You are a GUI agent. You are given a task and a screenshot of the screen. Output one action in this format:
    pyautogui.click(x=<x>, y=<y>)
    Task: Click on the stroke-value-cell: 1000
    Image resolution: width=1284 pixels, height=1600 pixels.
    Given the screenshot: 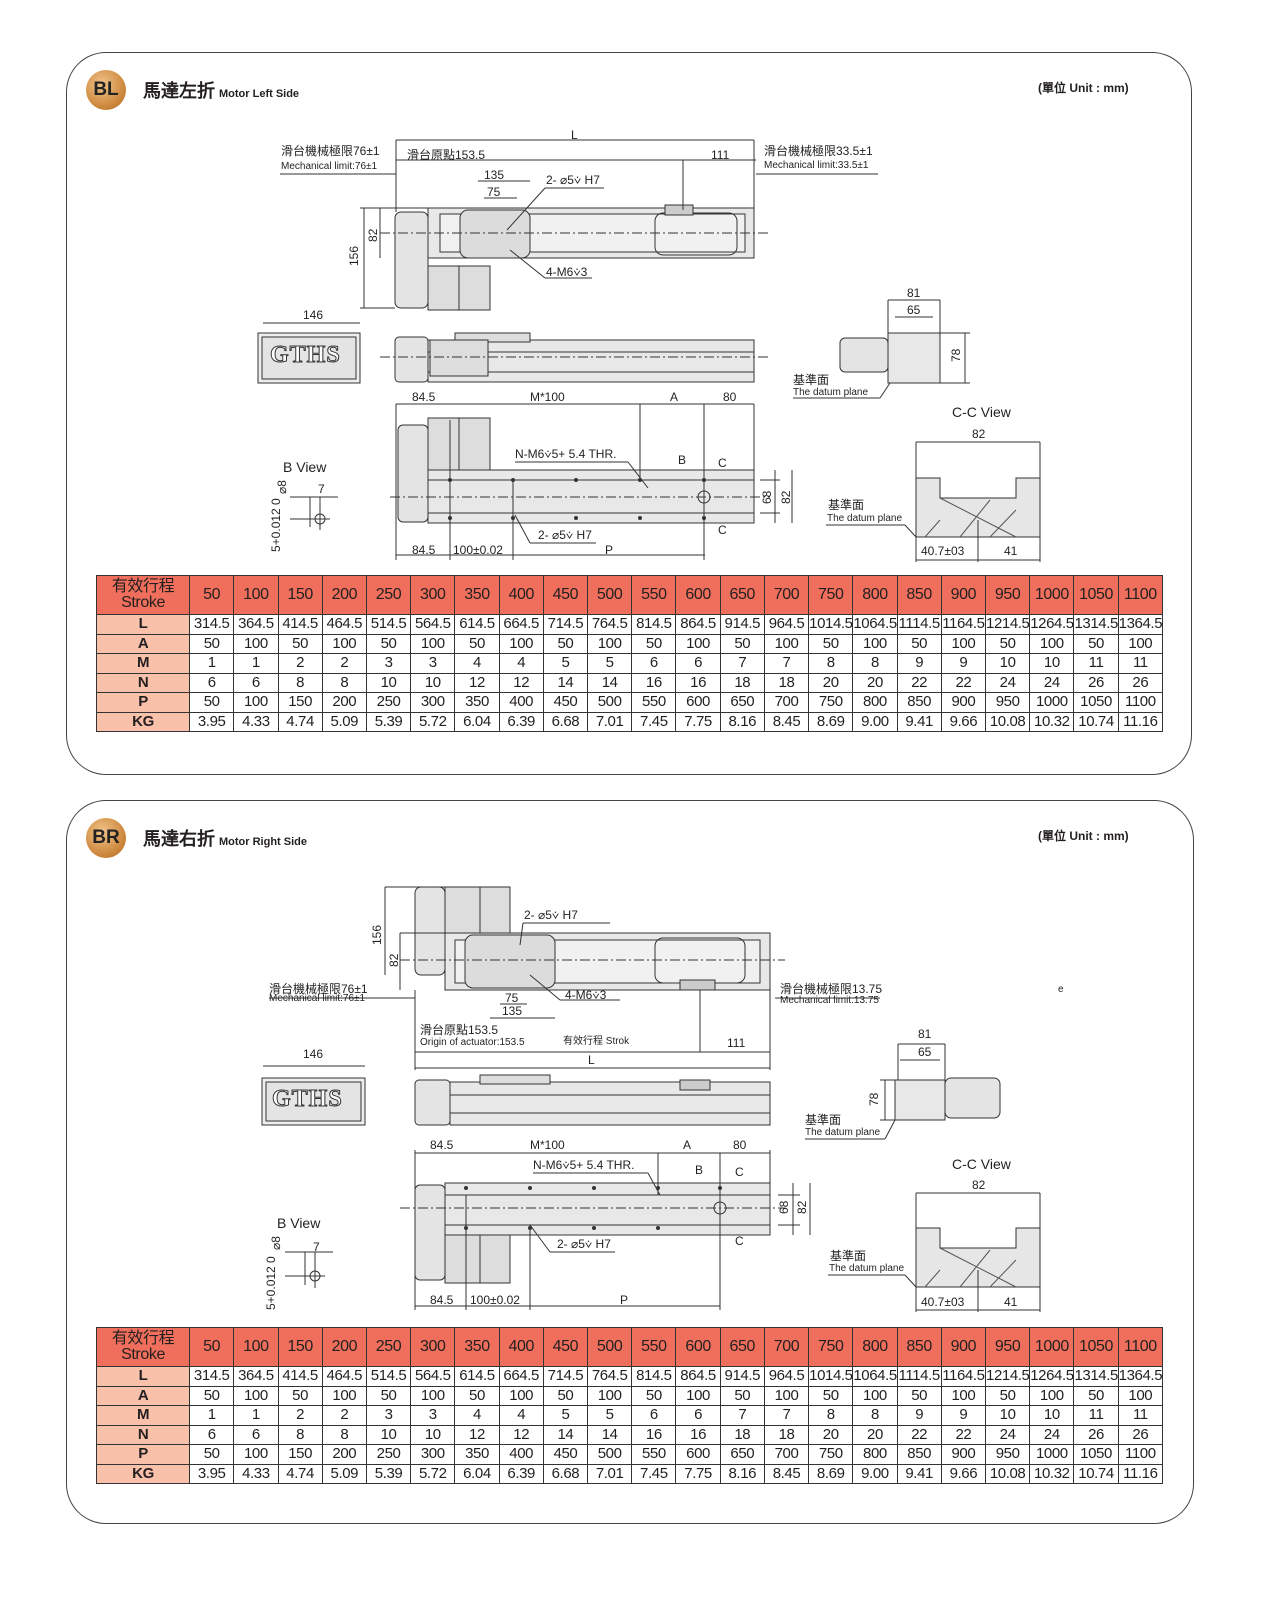 What is the action you would take?
    pyautogui.click(x=1052, y=595)
    